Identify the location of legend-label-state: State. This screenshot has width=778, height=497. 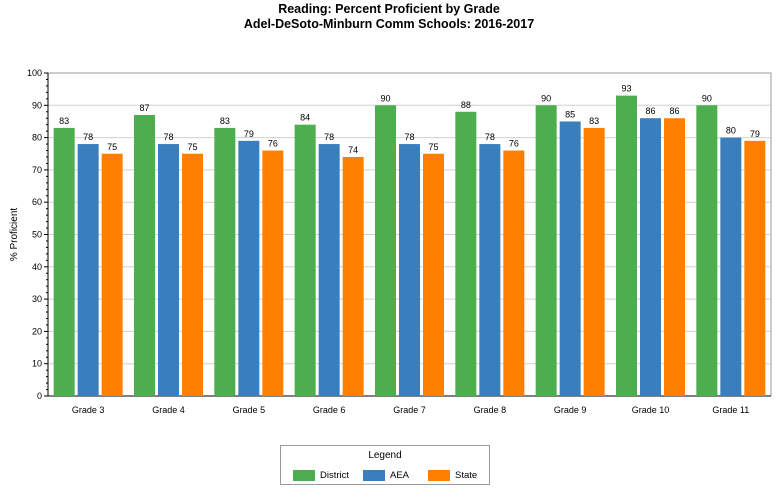
(466, 475).